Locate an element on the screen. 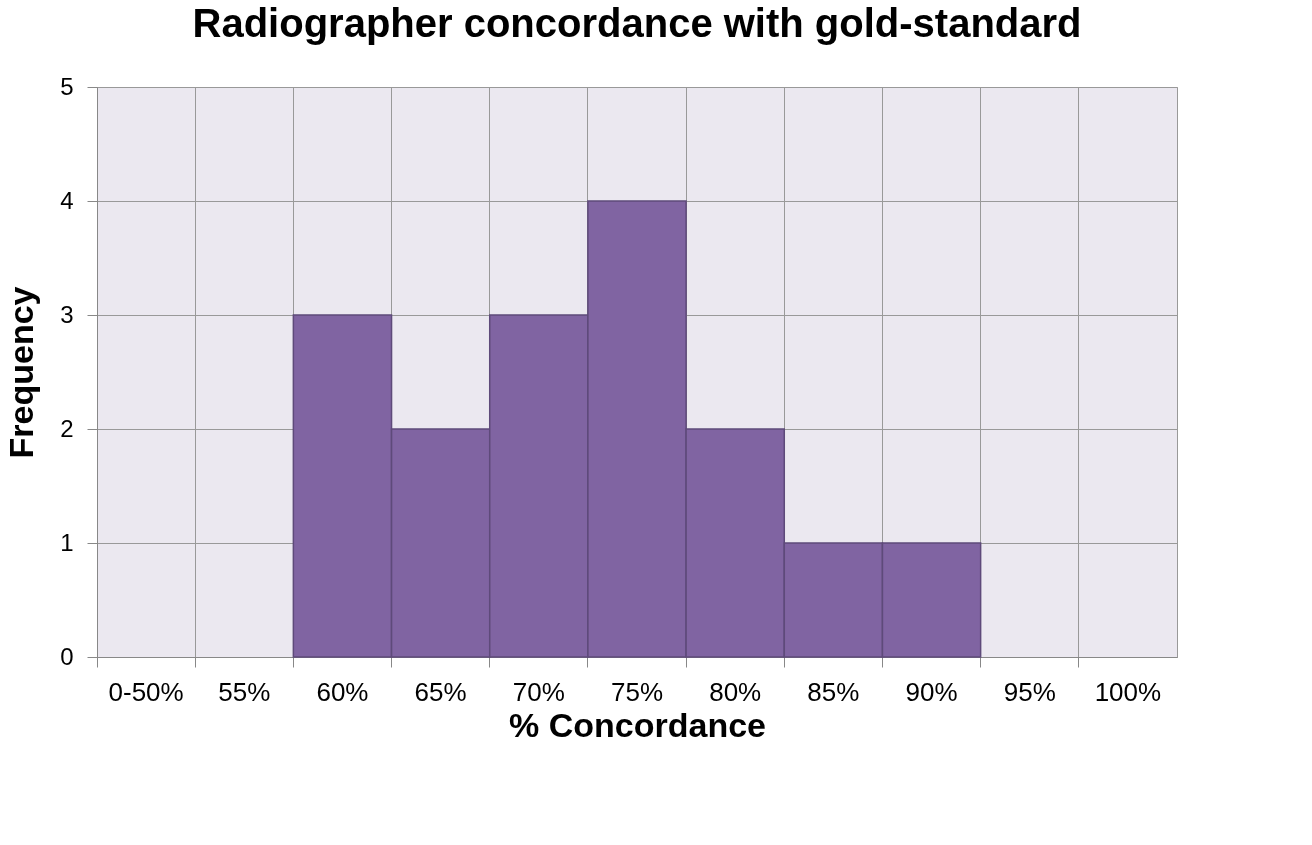 The image size is (1312, 845). x-tick-label: 80% is located at coordinates (735, 691).